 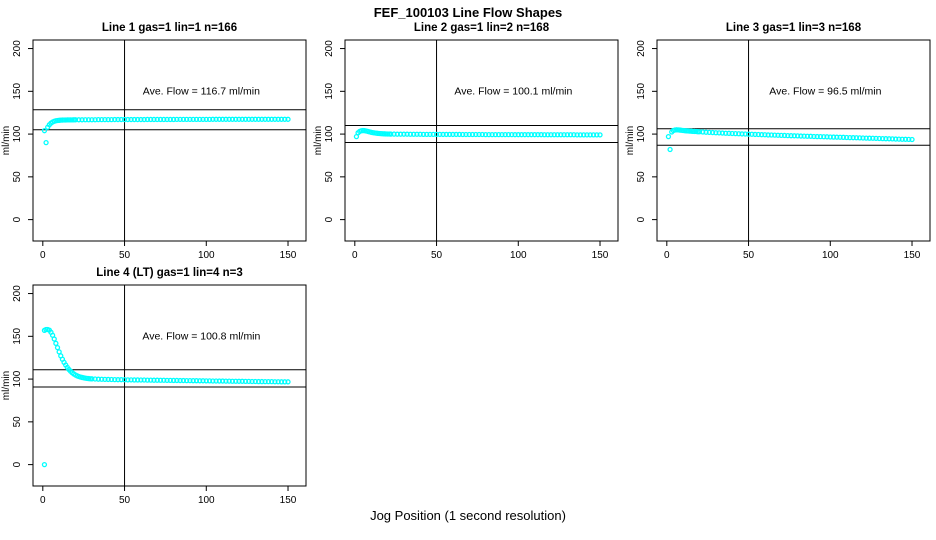 I want to click on y-tick-label: 100, so click(x=17, y=133).